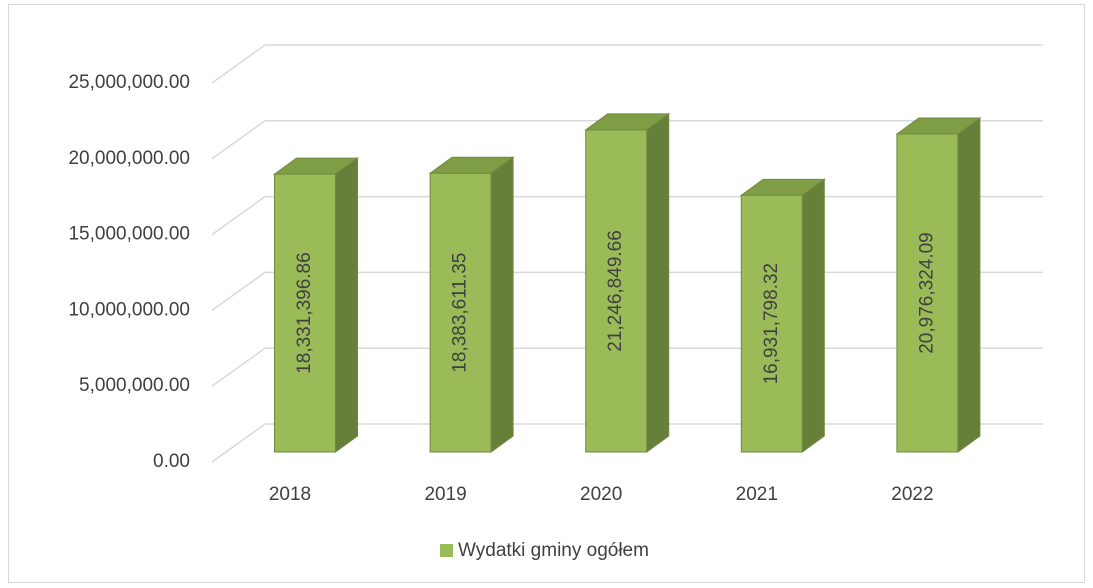  Describe the element at coordinates (134, 385) in the screenshot. I see `y-tick-label: 5,000,000.00` at that location.